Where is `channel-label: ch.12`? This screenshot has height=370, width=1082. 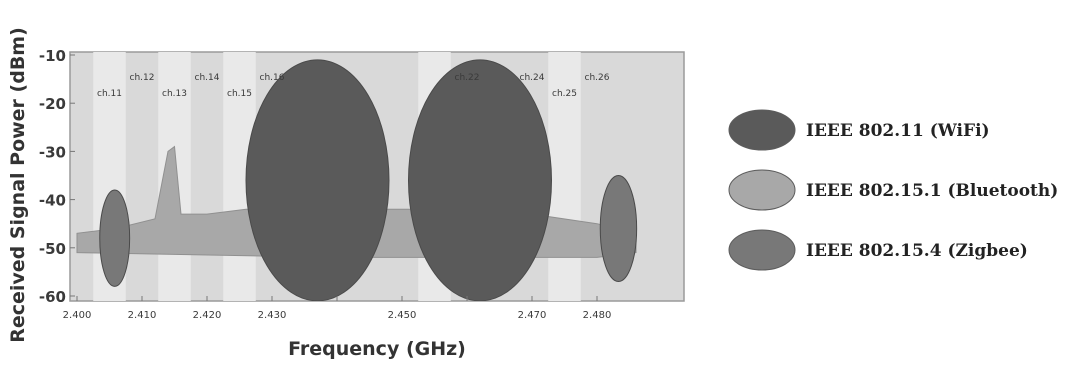 channel-label: ch.12 is located at coordinates (142, 78).